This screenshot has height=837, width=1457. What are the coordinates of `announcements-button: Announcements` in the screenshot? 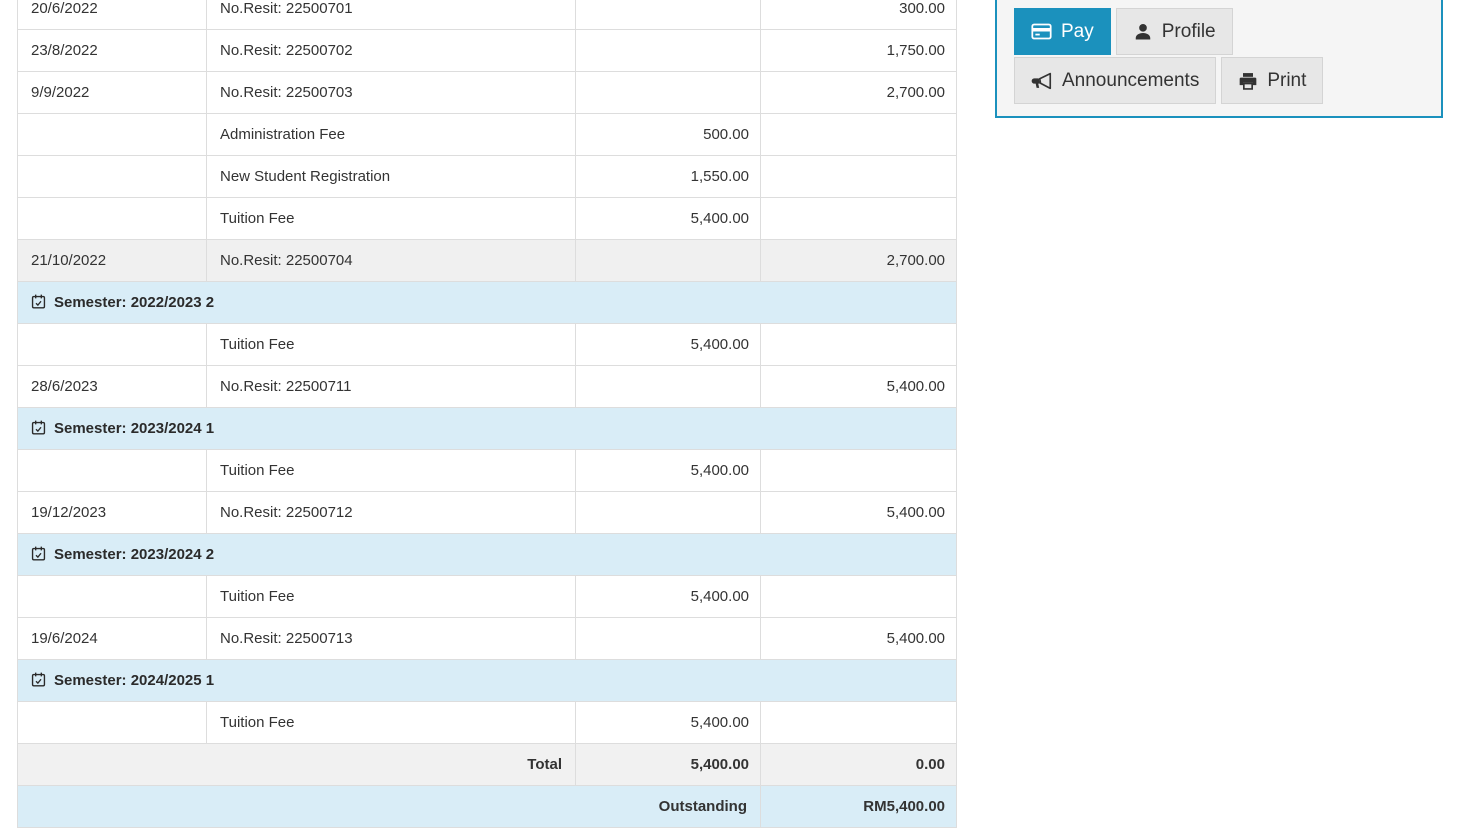 It's located at (1115, 80).